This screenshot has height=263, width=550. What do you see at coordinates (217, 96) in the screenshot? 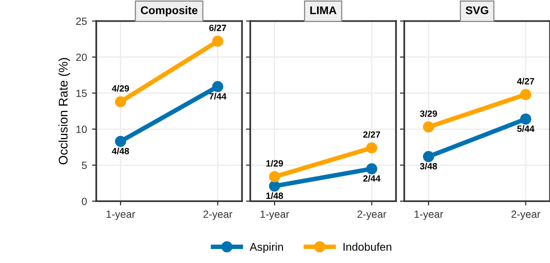
I see `data-label: 7/44` at bounding box center [217, 96].